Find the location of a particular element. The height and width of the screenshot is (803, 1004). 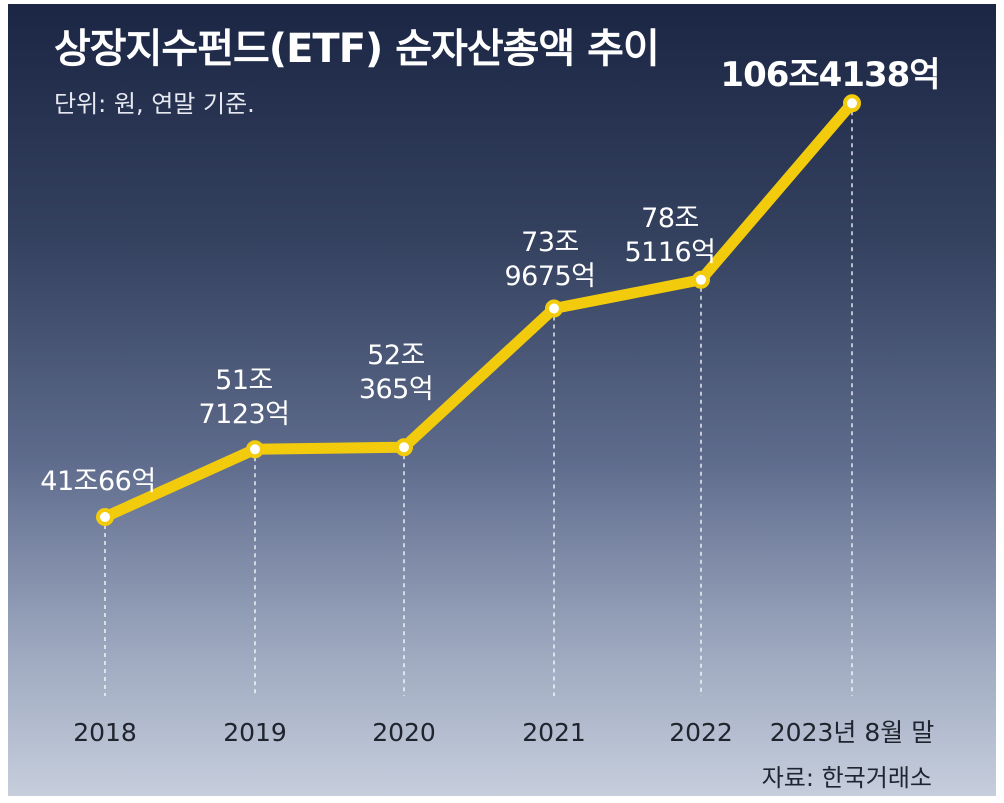

data-label-0-line-0: 41조66억 is located at coordinates (97, 481).